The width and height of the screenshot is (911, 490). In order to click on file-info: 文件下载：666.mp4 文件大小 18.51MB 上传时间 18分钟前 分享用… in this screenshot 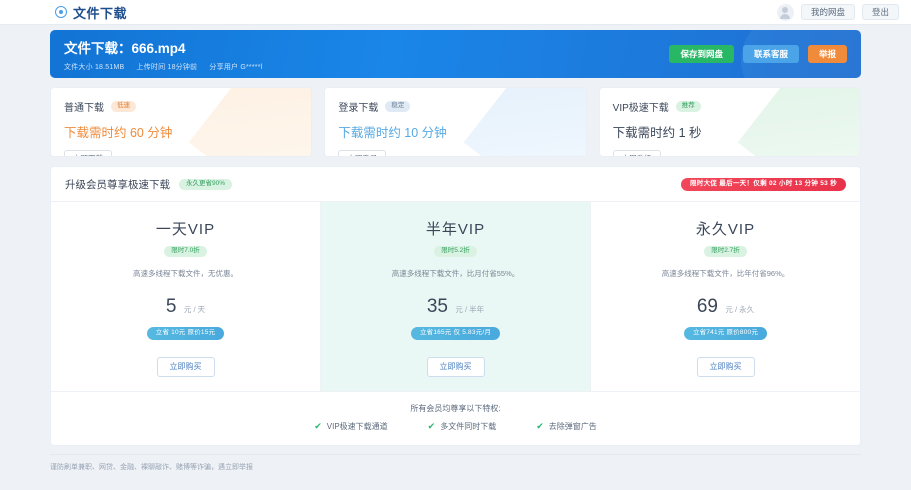, I will do `click(168, 54)`.